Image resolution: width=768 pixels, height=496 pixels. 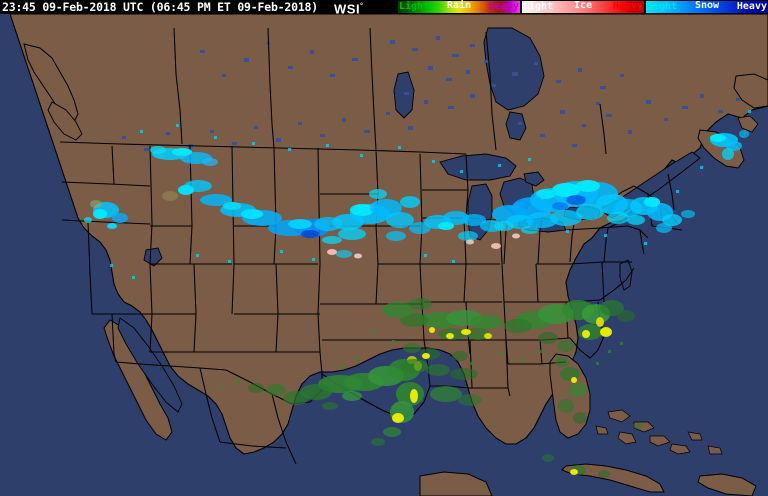 I want to click on echo-scattered-green-stipple, so click(x=421, y=359).